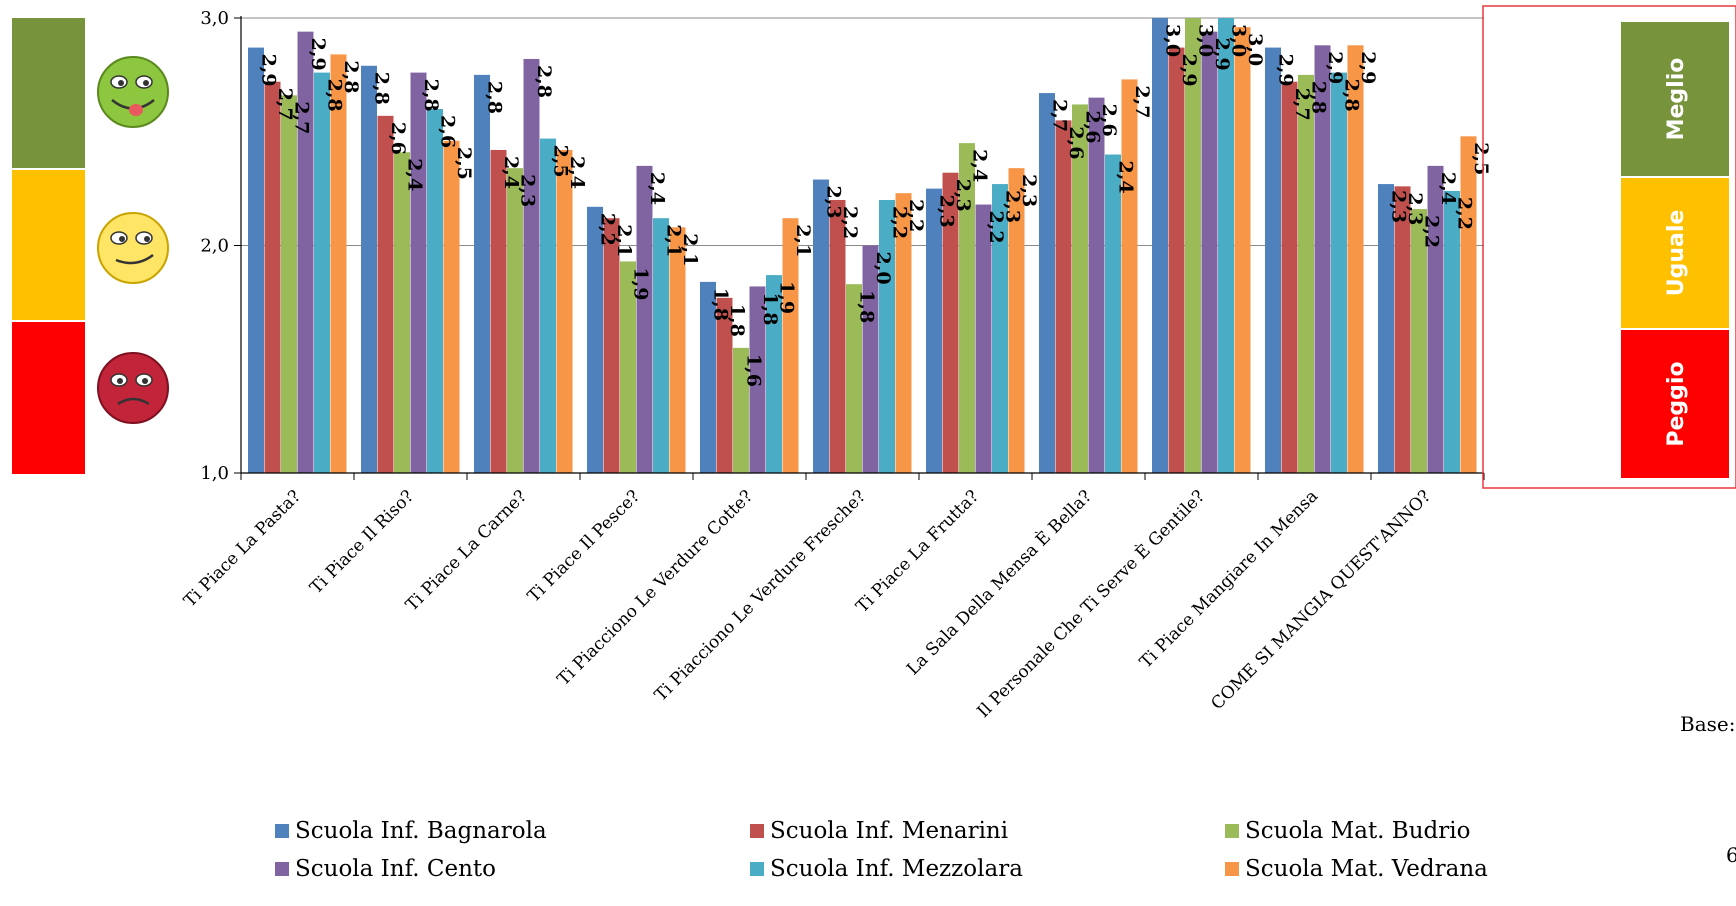  I want to click on data-label: 1,8, so click(770, 308).